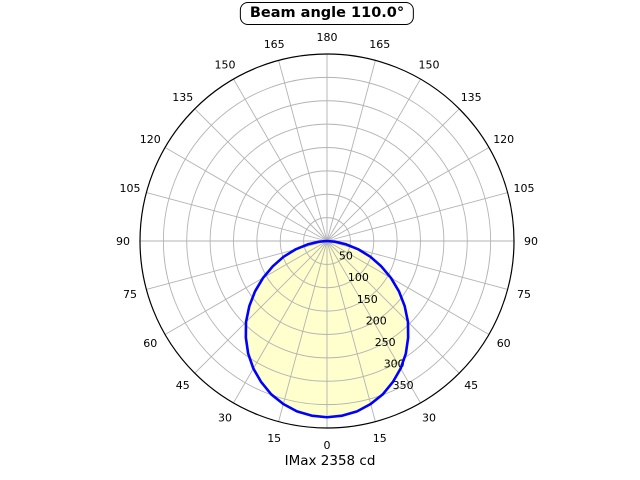 The width and height of the screenshot is (640, 480). What do you see at coordinates (367, 299) in the screenshot?
I see `radial-tick-label: 150` at bounding box center [367, 299].